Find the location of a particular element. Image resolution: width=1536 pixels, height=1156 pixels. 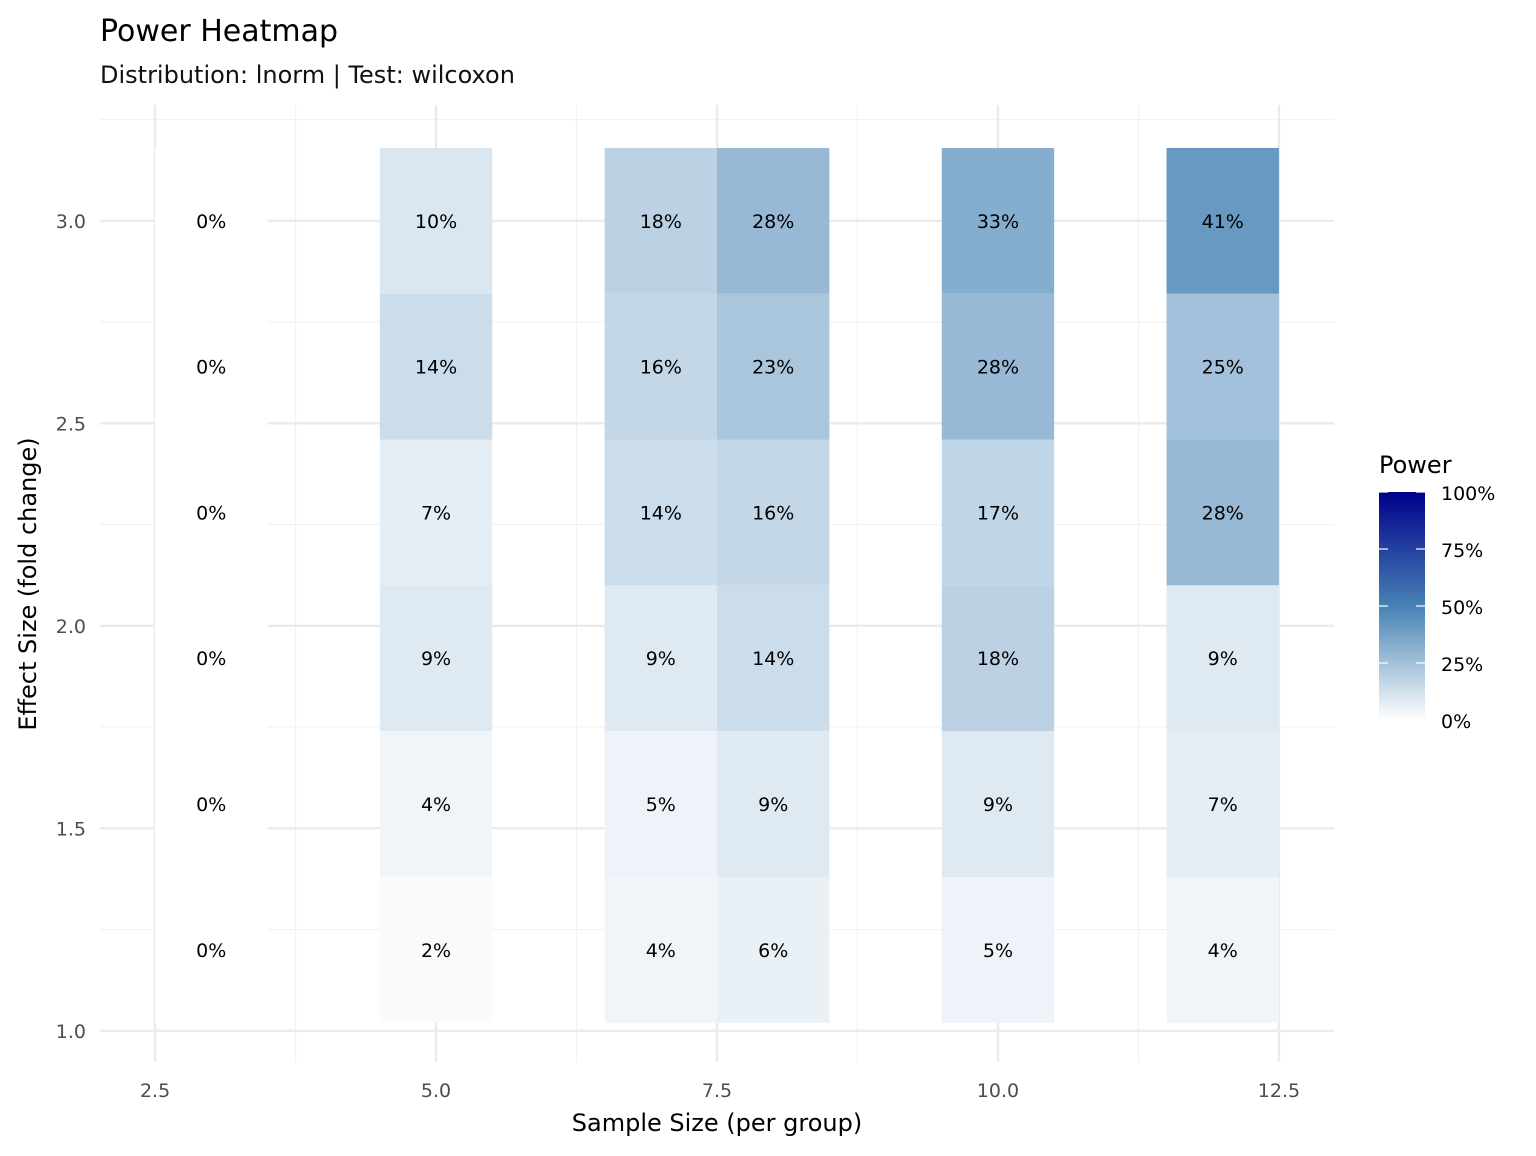

y-tick-label: 1.5 is located at coordinates (71, 829).